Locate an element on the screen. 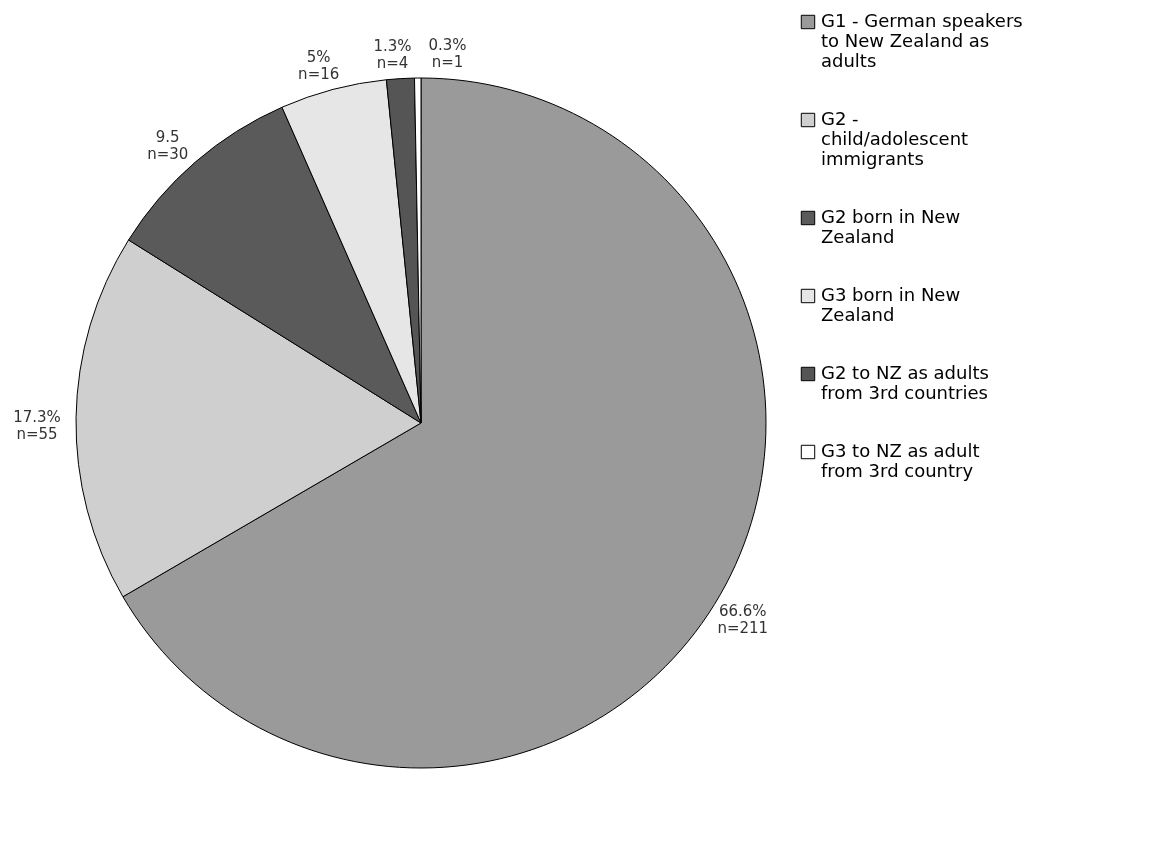 Image resolution: width=1151 pixels, height=857 pixels. legend-label: G1 - German speakers to New Zealand as adults is located at coordinates (922, 40).